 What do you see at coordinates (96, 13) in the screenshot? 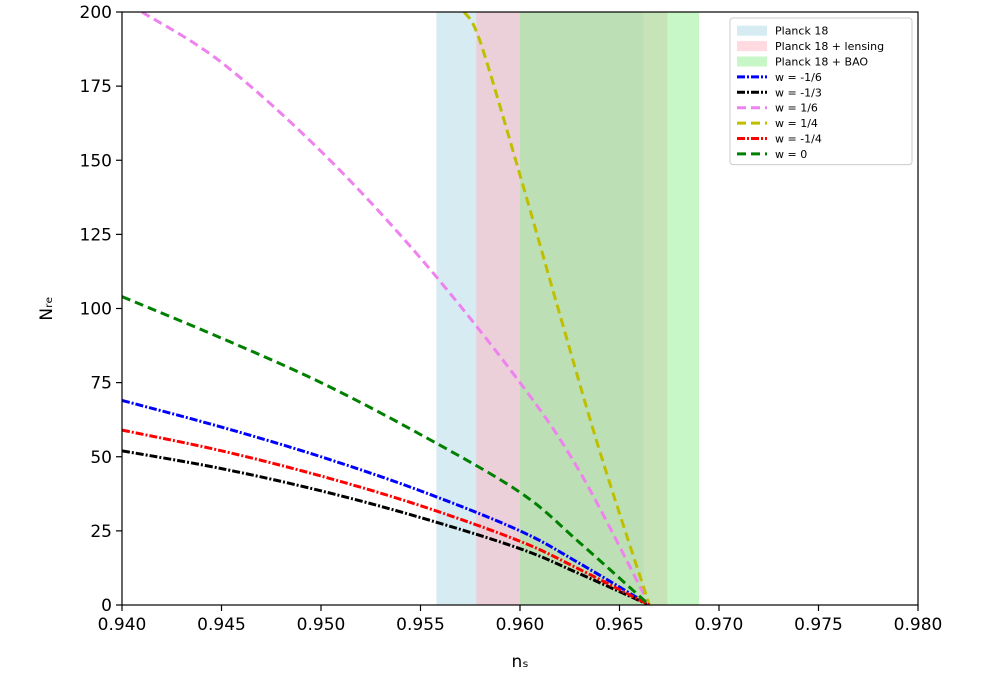
I see `y-tick-label: 200` at bounding box center [96, 13].